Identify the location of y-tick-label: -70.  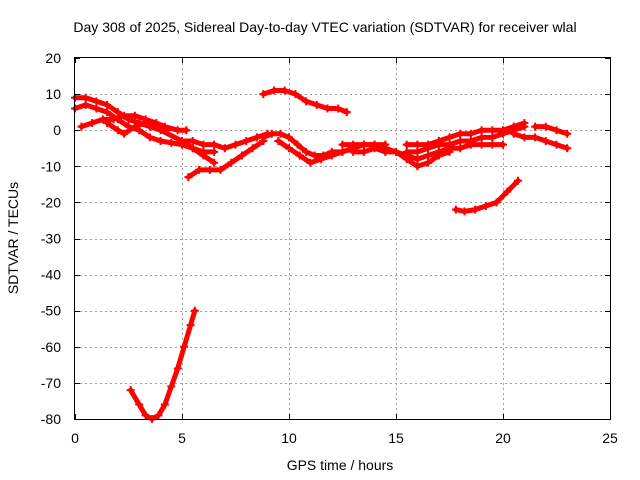
(51, 383).